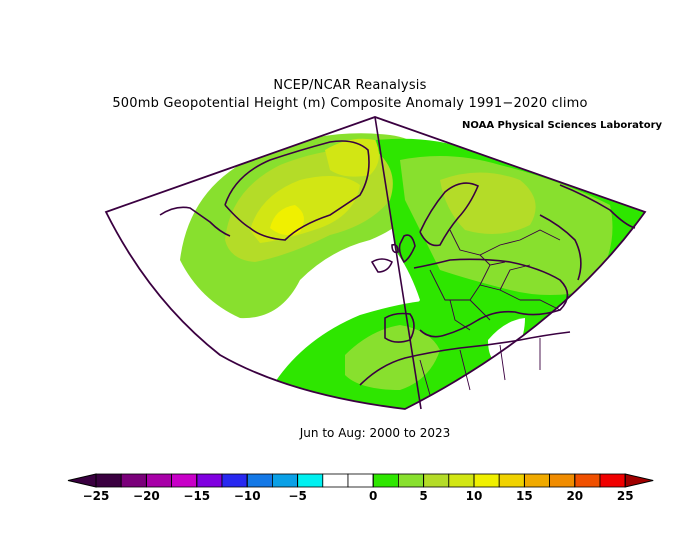 The height and width of the screenshot is (542, 700). I want to click on colorbar-tick-label: −25, so click(96, 496).